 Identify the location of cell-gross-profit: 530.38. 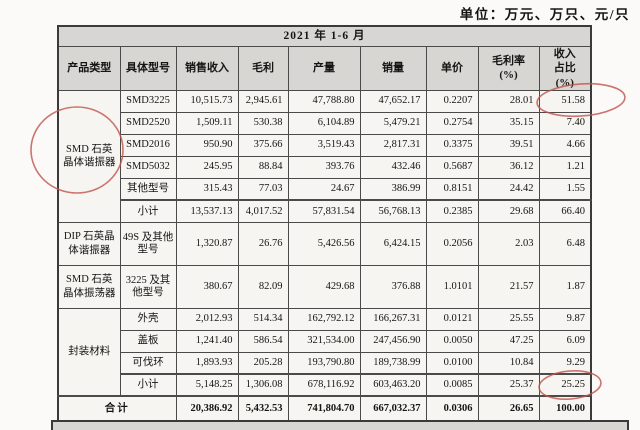
(263, 123).